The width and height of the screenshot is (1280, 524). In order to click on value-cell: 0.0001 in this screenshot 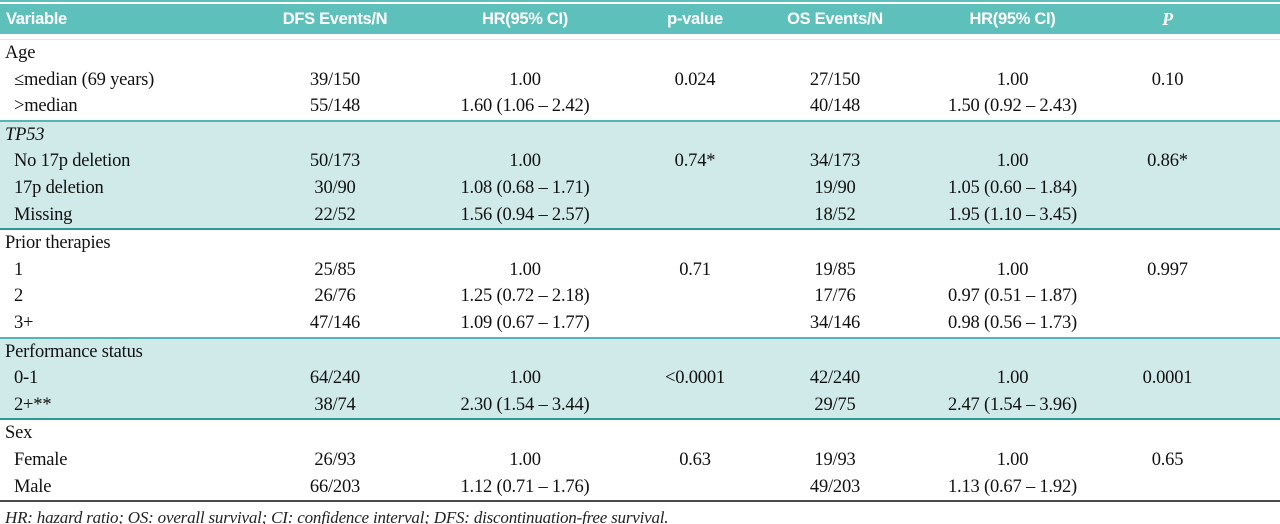, I will do `click(1192, 378)`.